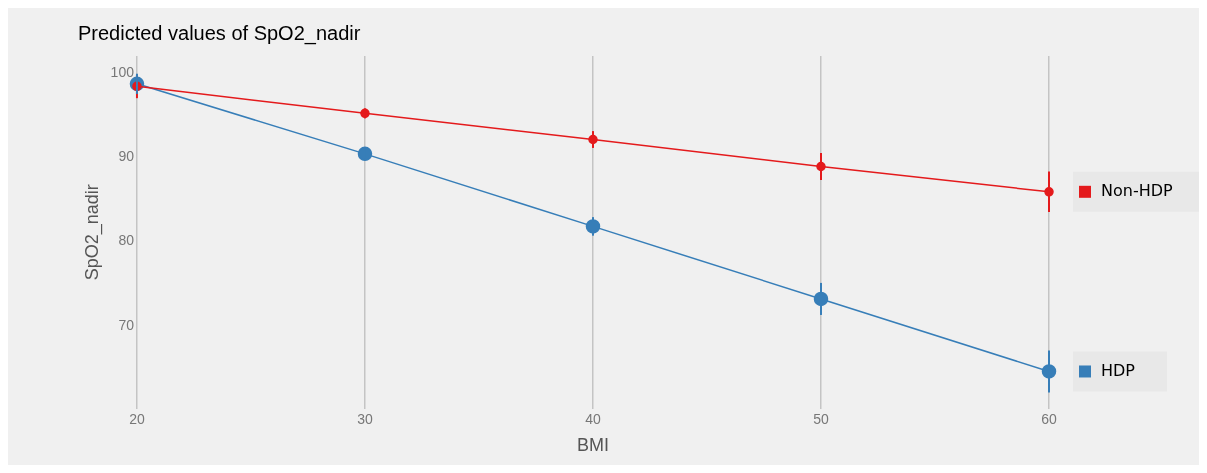 This screenshot has height=473, width=1207. I want to click on x-tick-label: 20, so click(137, 418).